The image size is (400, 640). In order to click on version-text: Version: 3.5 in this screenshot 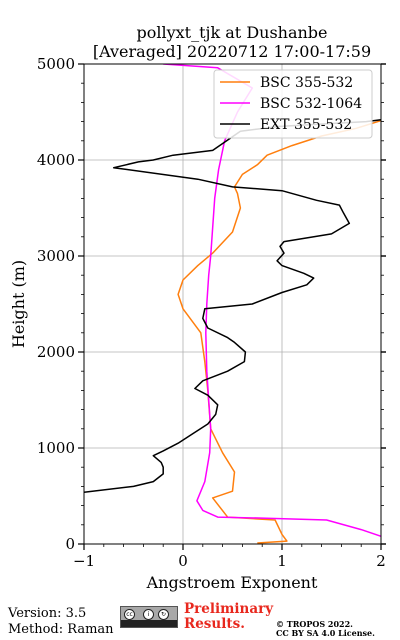, I will do `click(47, 613)`.